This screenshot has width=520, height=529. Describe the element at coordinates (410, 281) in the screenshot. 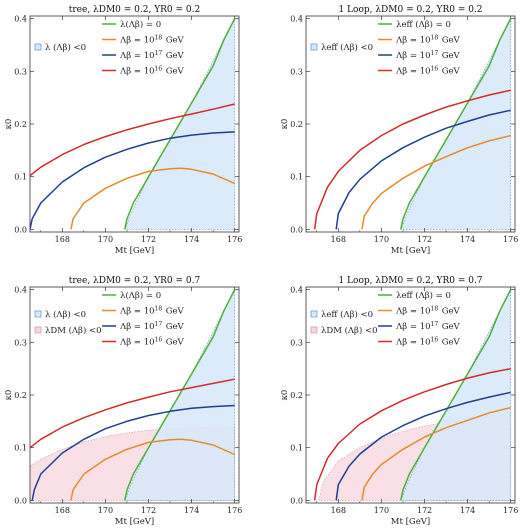

I see `chart-title: 1 Loop, λDM0 = 0.2, YR0 = 0.7` at that location.